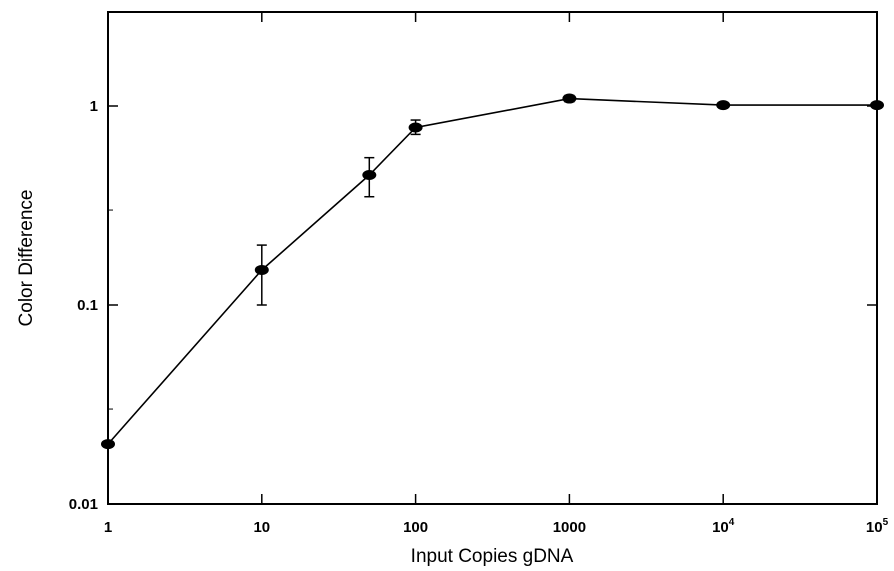  Describe the element at coordinates (877, 526) in the screenshot. I see `x-tick-label: 10⁵` at that location.